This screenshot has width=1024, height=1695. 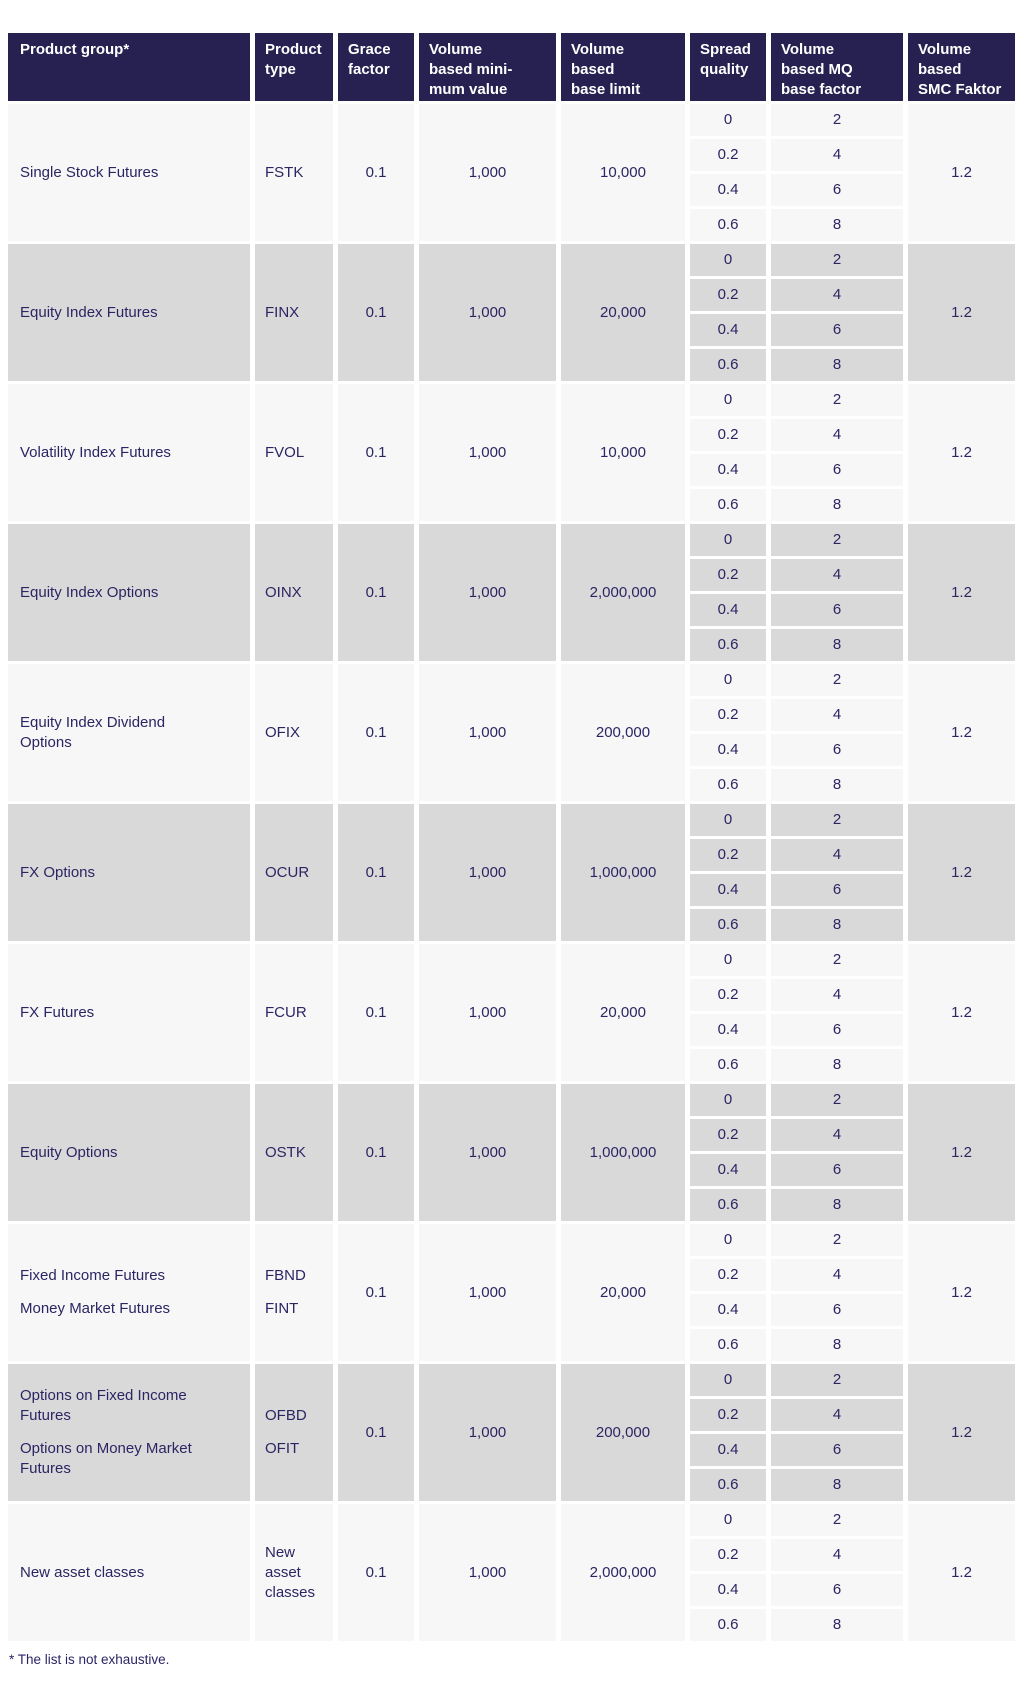 I want to click on product-type-text: FINX, so click(x=282, y=312).